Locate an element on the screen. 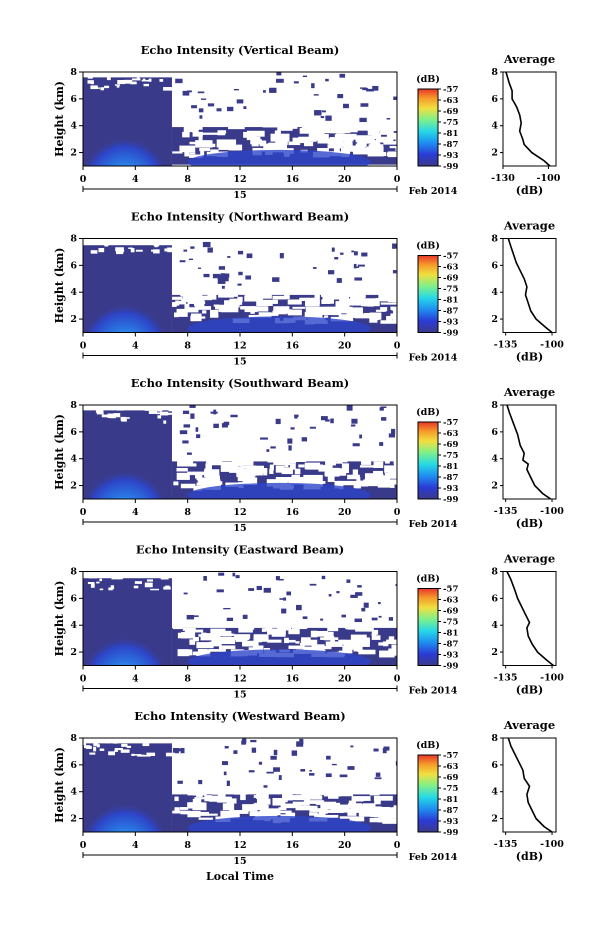  profile-y-tick-label: 6 is located at coordinates (494, 265).